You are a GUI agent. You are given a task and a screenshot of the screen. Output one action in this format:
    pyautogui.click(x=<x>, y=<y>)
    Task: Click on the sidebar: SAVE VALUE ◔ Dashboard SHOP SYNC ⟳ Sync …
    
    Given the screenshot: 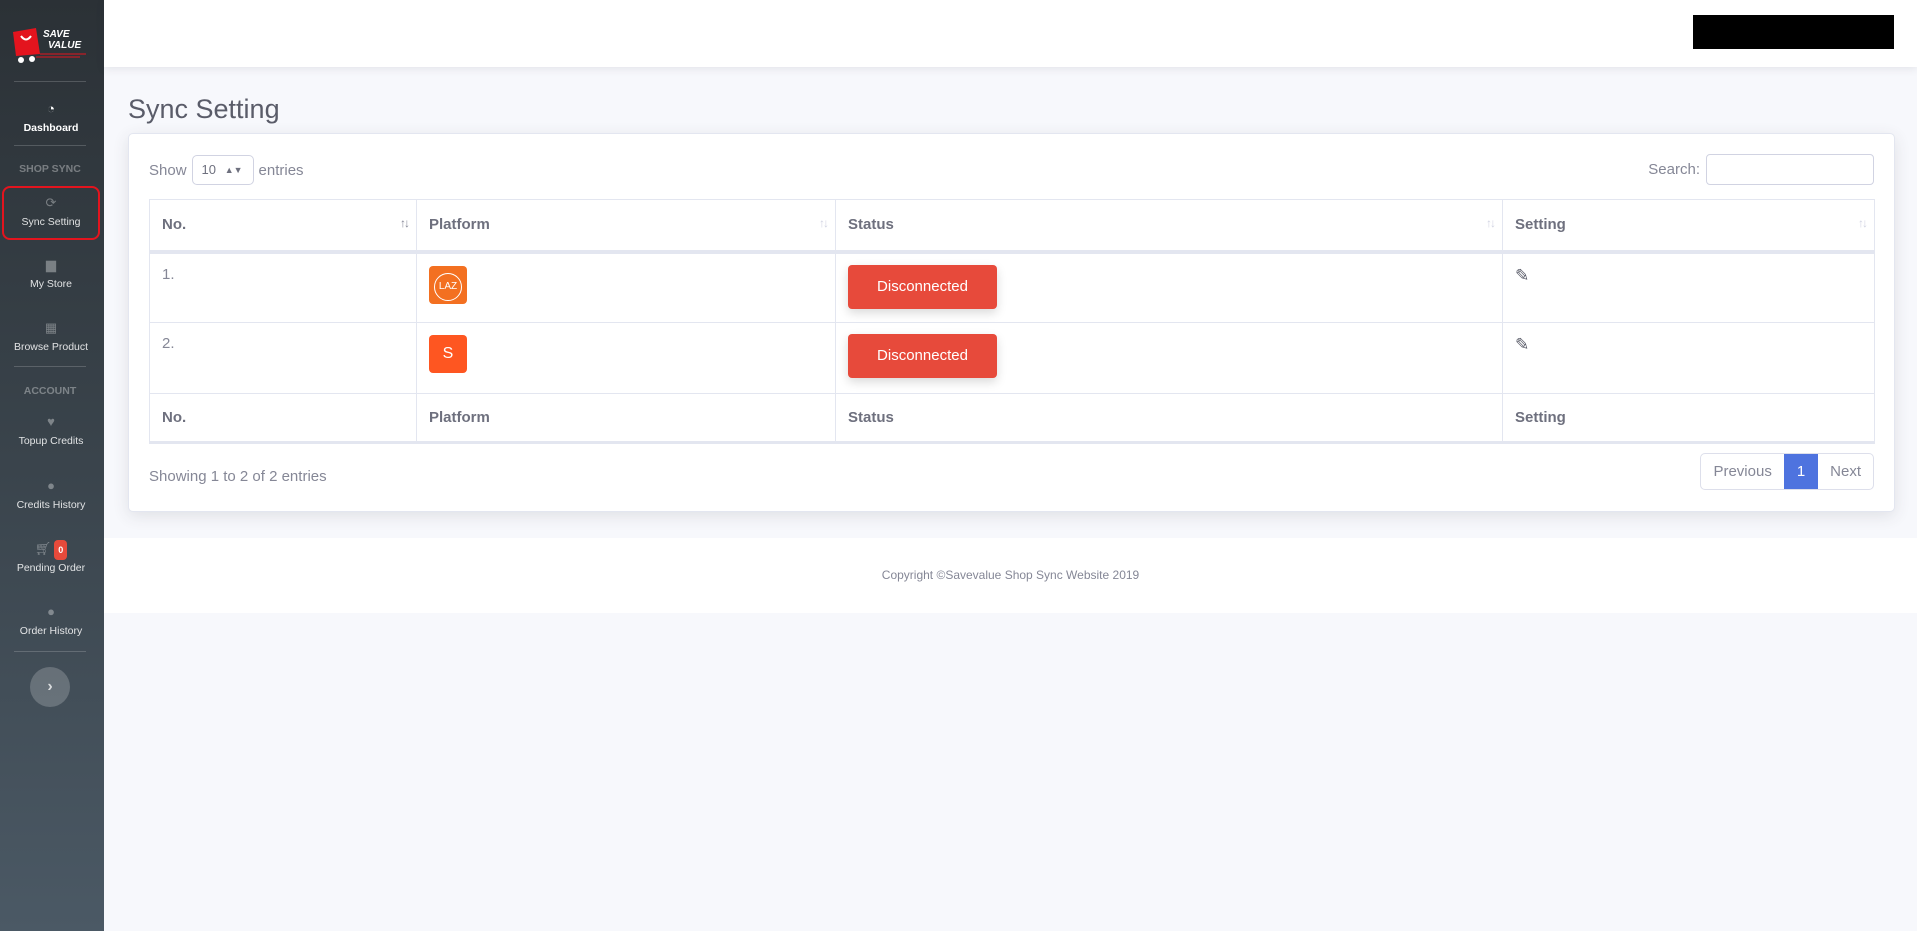 What is the action you would take?
    pyautogui.click(x=52, y=465)
    